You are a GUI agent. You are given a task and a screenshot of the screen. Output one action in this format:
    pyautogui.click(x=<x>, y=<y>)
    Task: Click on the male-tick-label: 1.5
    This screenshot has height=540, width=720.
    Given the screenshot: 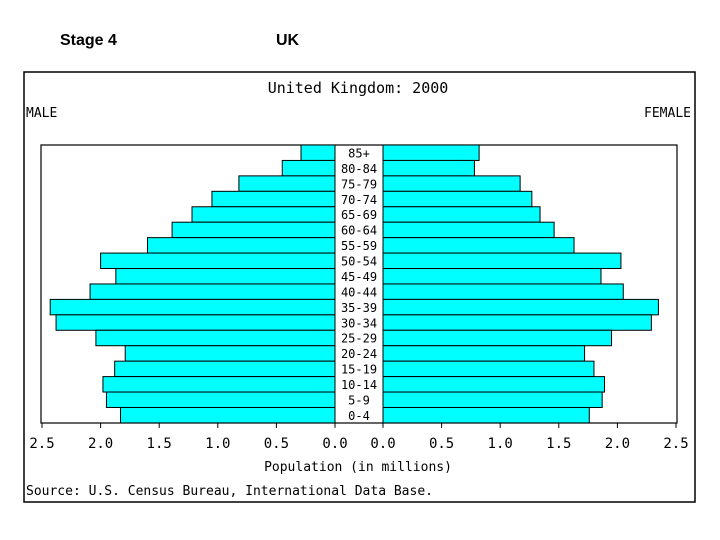 What is the action you would take?
    pyautogui.click(x=159, y=444)
    